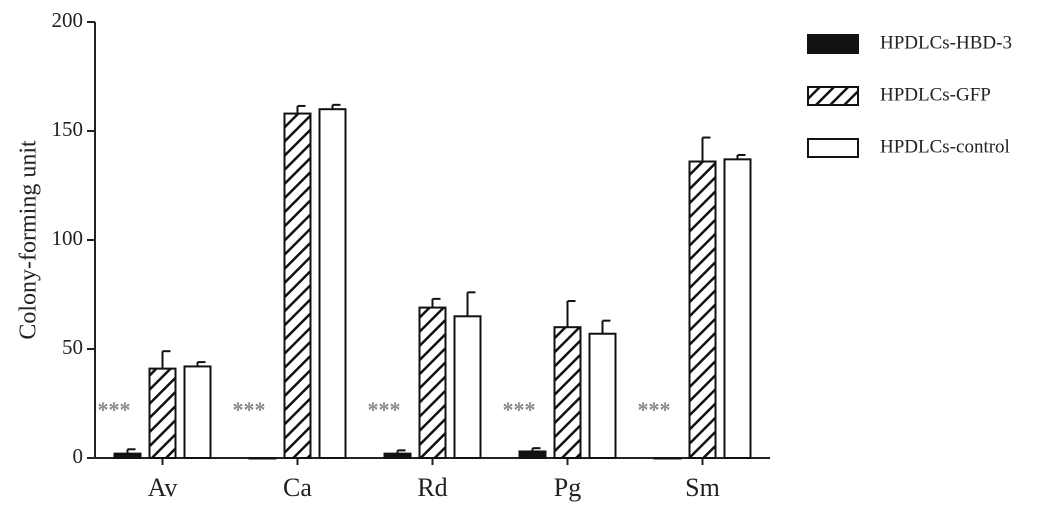 The image size is (1063, 518). What do you see at coordinates (297, 487) in the screenshot?
I see `x-tick-label: Ca` at bounding box center [297, 487].